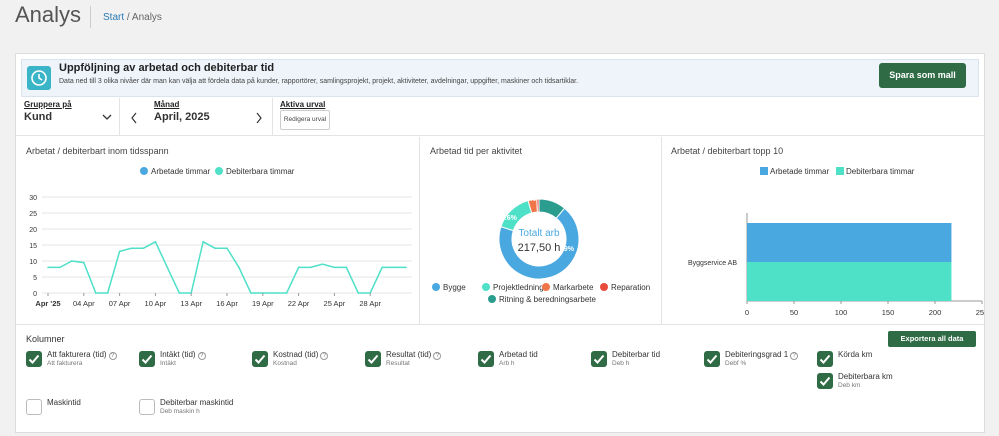 This screenshot has width=999, height=436. Describe the element at coordinates (146, 17) in the screenshot. I see `breadcrumb-current: Analys` at that location.